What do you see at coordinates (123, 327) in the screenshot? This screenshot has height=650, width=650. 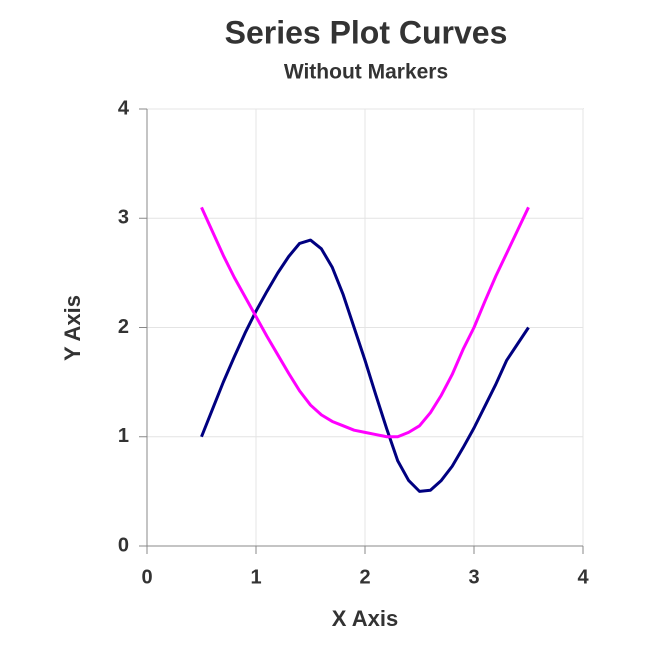 I see `y-tick-label: 2` at bounding box center [123, 327].